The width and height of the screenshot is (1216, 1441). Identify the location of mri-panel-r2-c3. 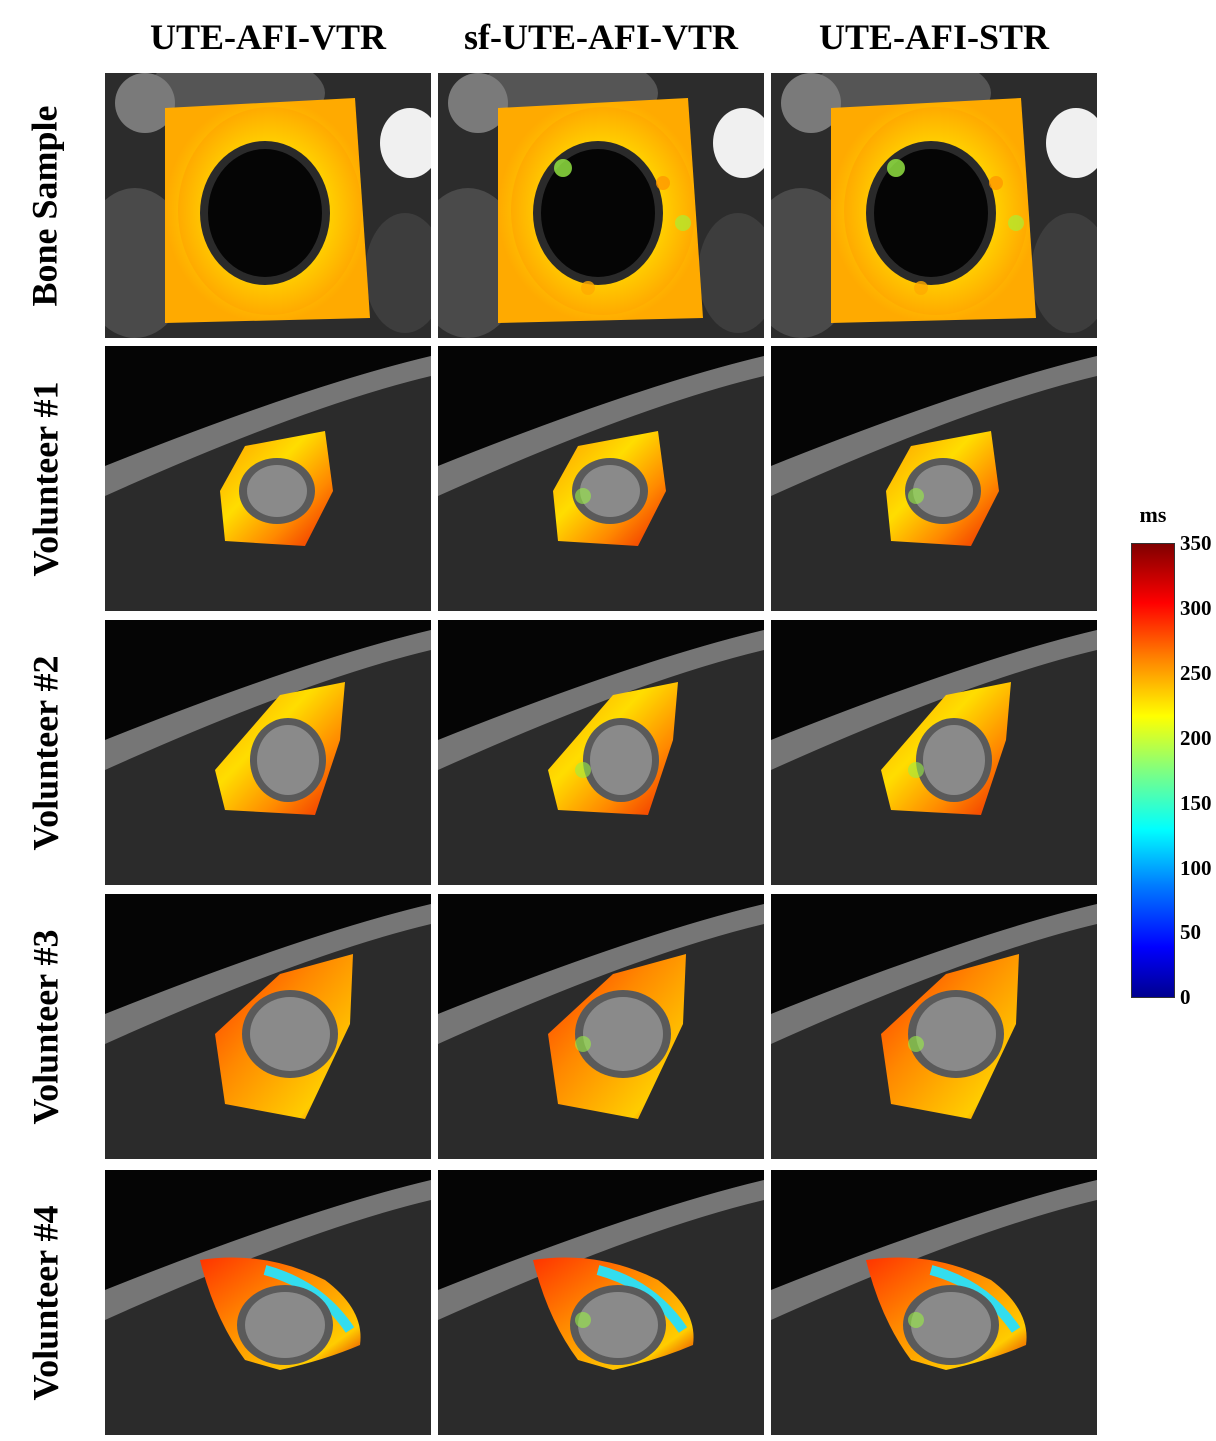
(934, 478).